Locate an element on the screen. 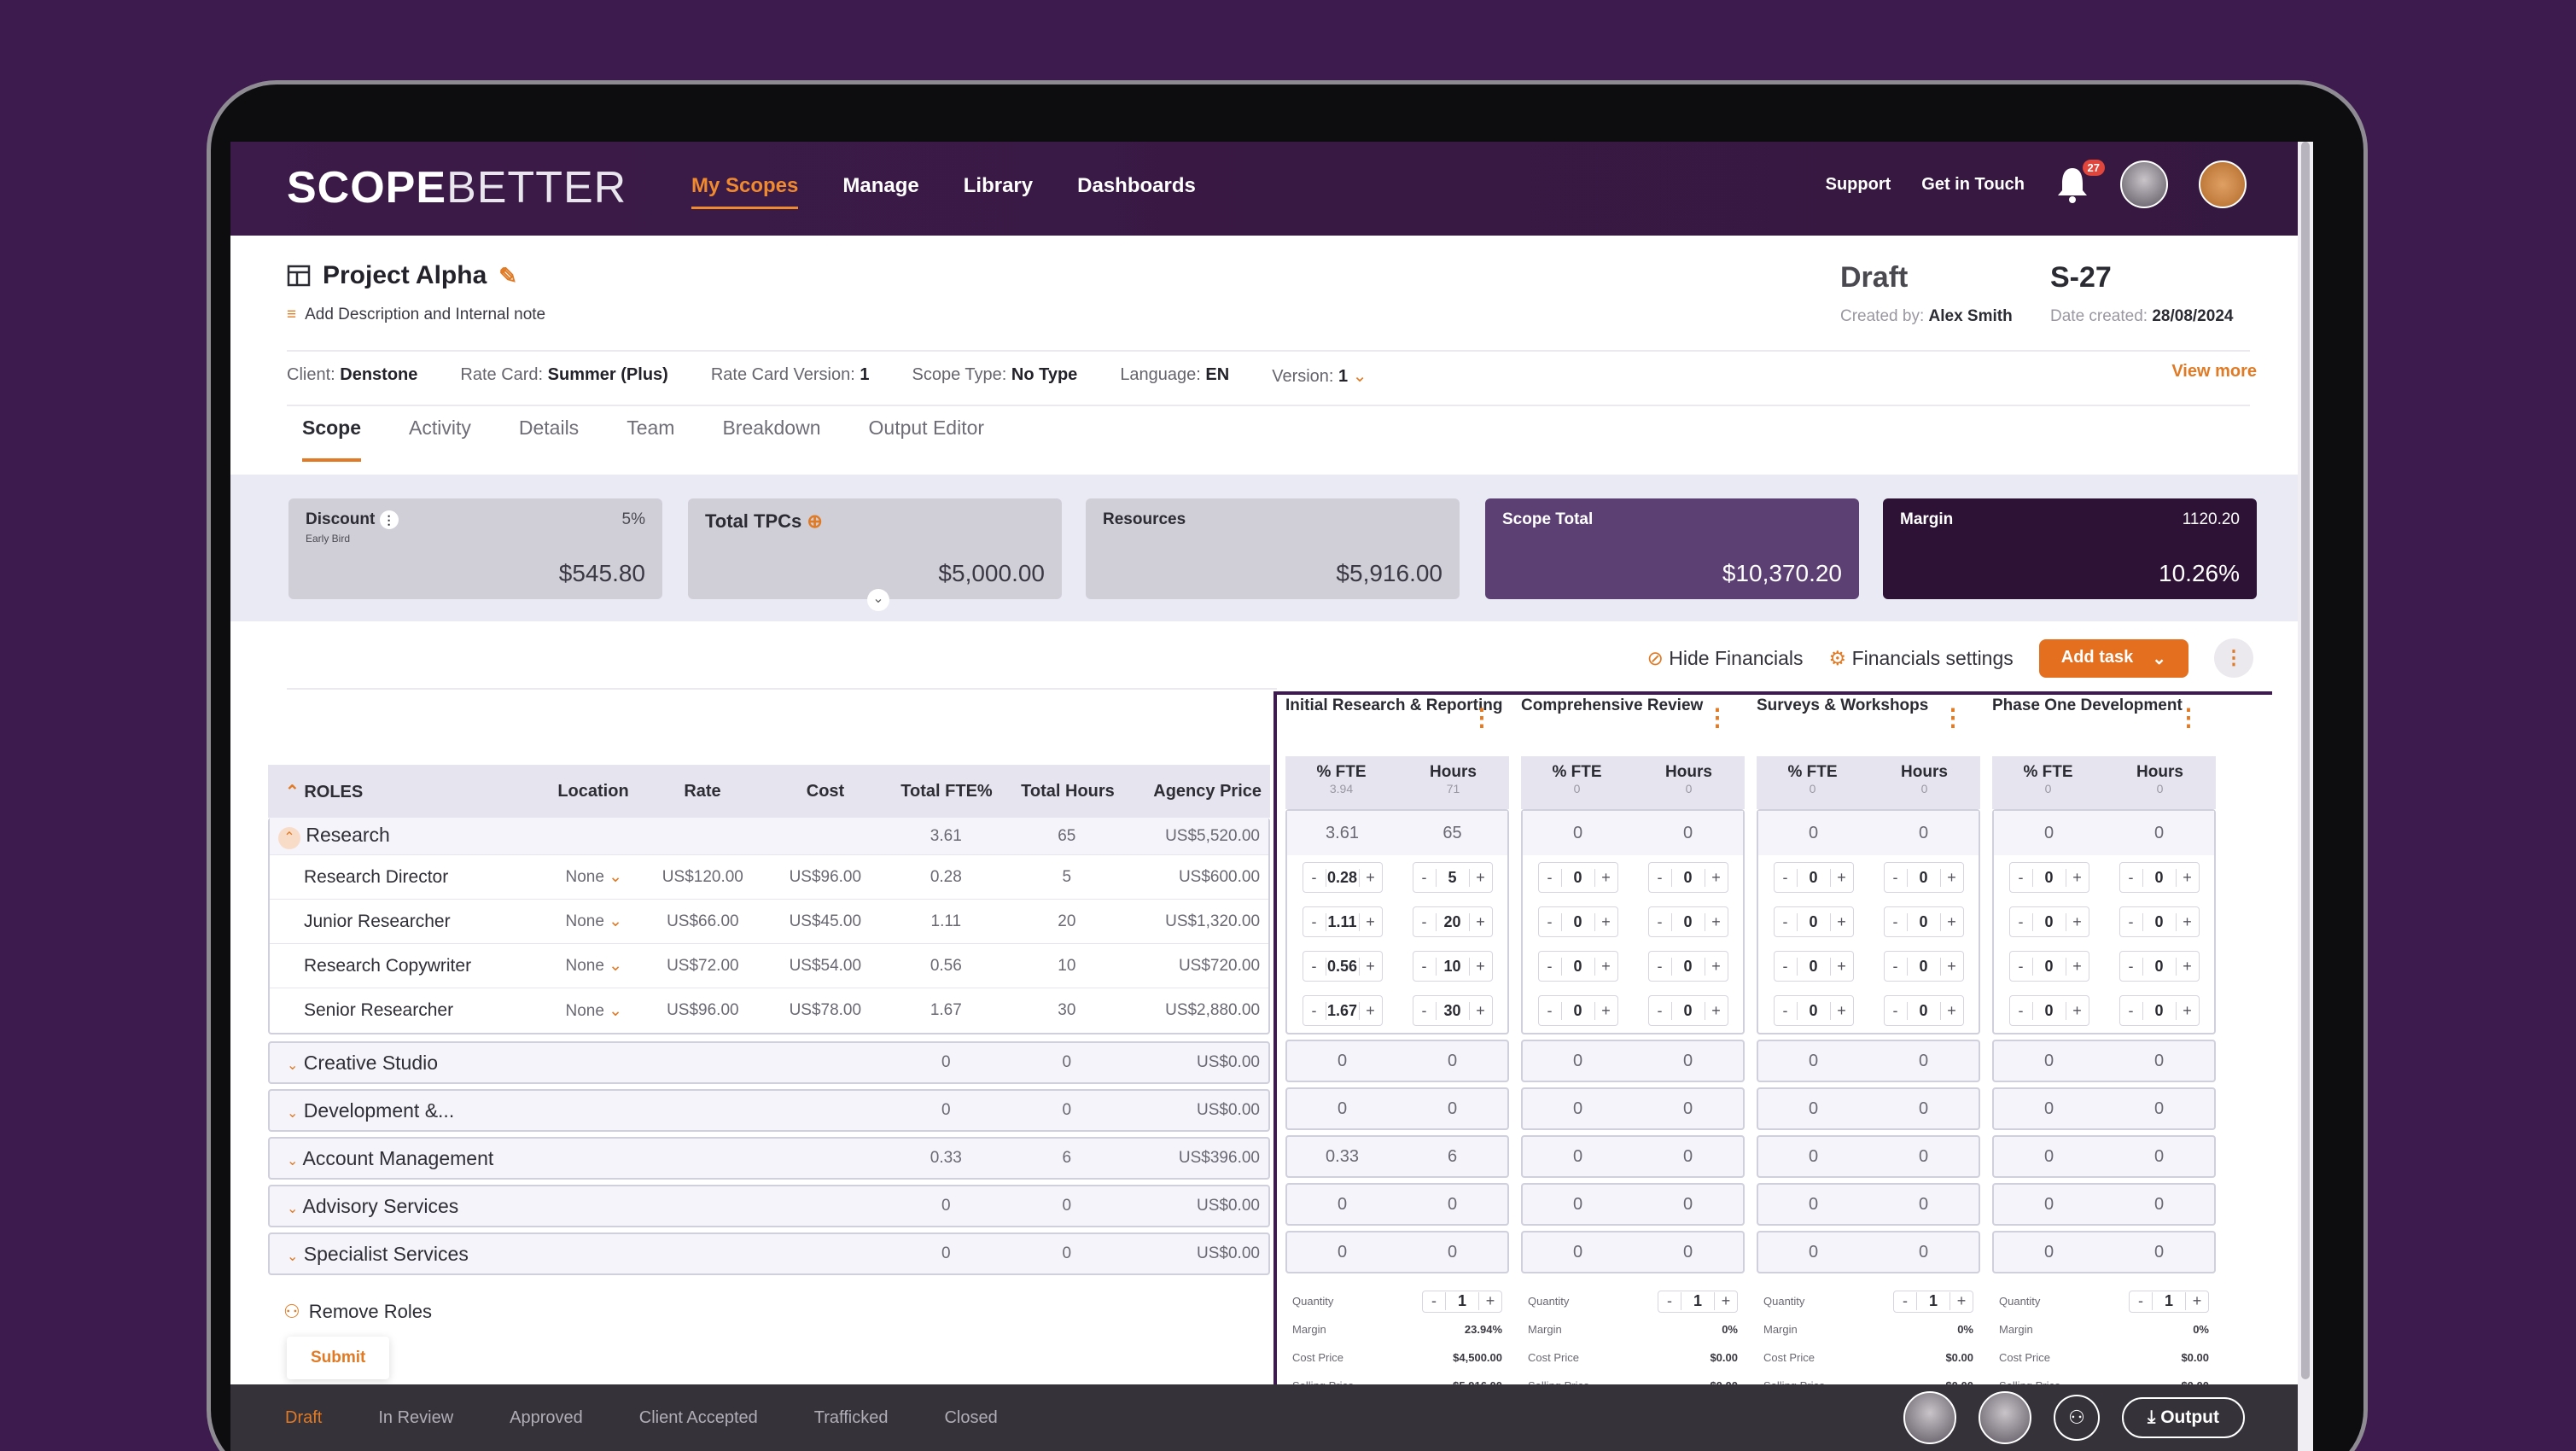 This screenshot has width=2576, height=1451. nav-my-scopes: My Scopes is located at coordinates (745, 191).